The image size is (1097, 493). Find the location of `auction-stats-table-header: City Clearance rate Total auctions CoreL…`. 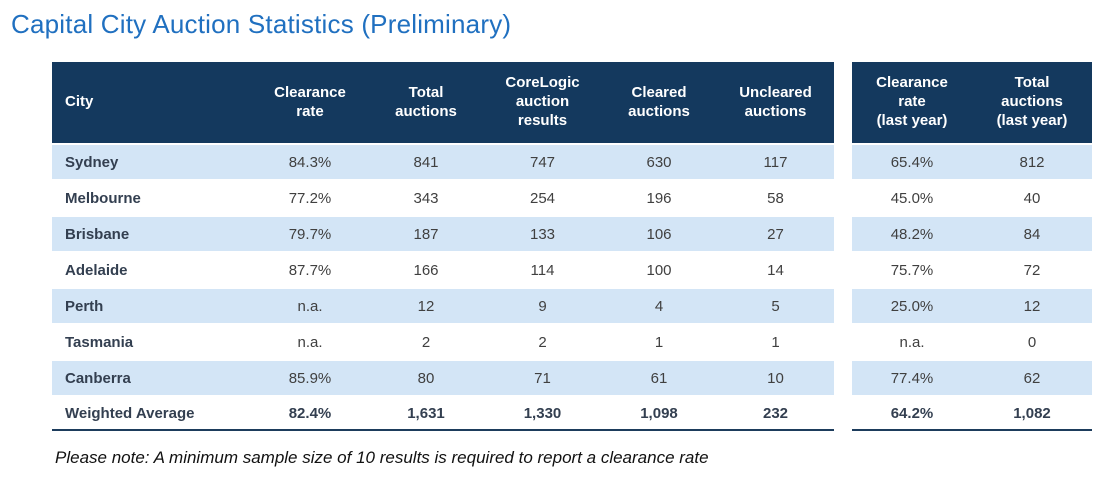

auction-stats-table-header: City Clearance rate Total auctions CoreL… is located at coordinates (443, 103).